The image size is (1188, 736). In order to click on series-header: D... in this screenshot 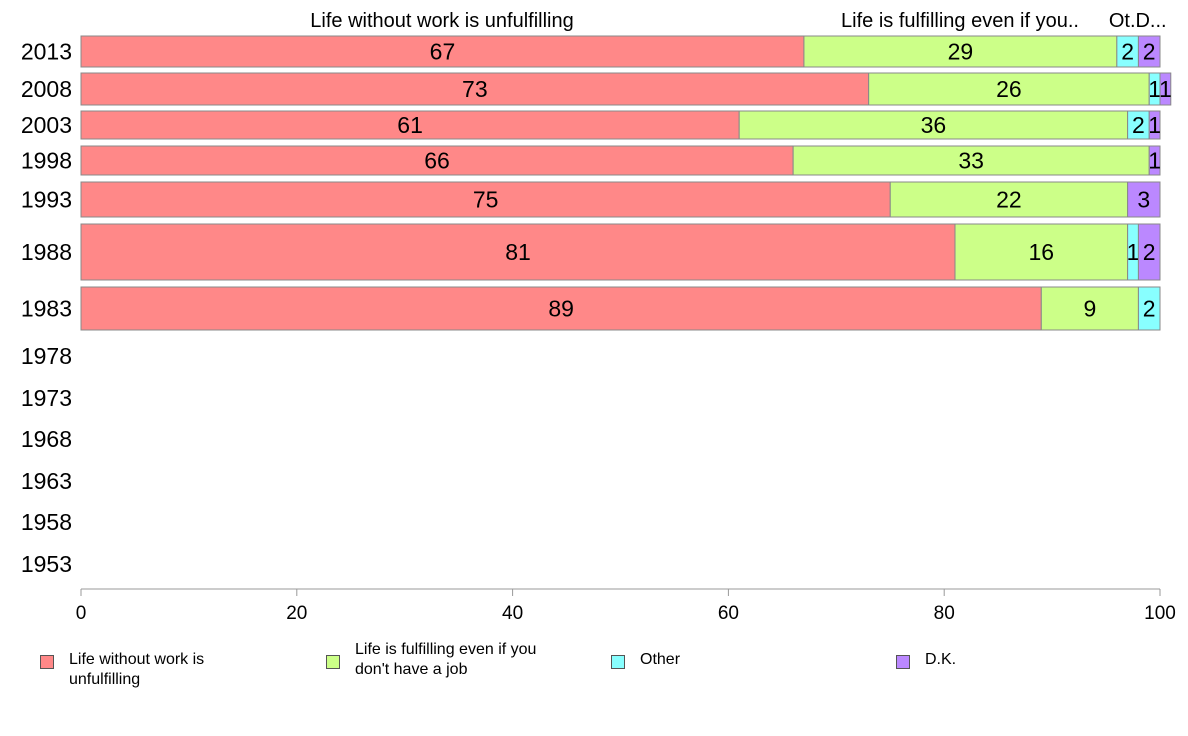, I will do `click(1150, 21)`.